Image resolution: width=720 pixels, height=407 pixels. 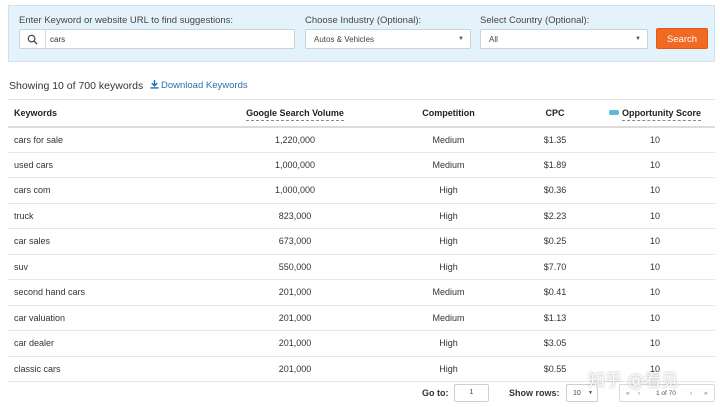 What do you see at coordinates (564, 39) in the screenshot?
I see `country-select: All ▼` at bounding box center [564, 39].